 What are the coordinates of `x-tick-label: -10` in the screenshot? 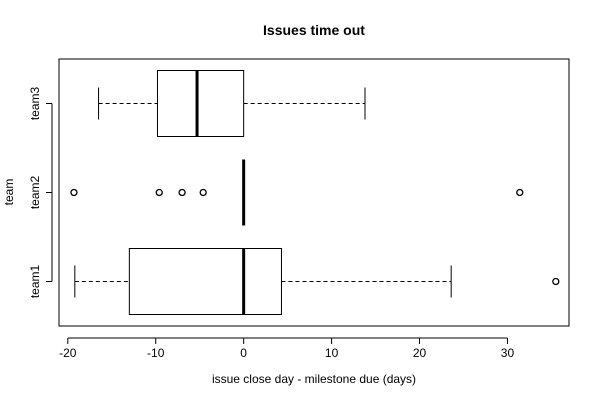 It's located at (156, 353).